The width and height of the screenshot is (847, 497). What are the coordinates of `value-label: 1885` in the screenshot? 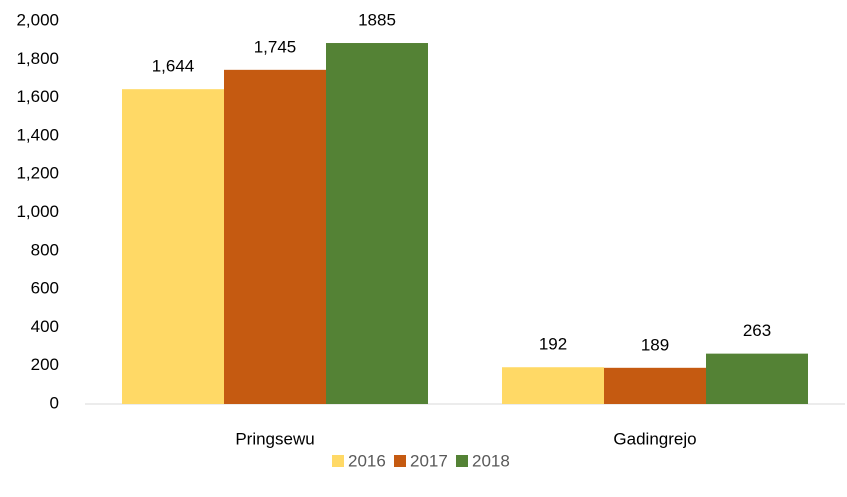 It's located at (377, 20).